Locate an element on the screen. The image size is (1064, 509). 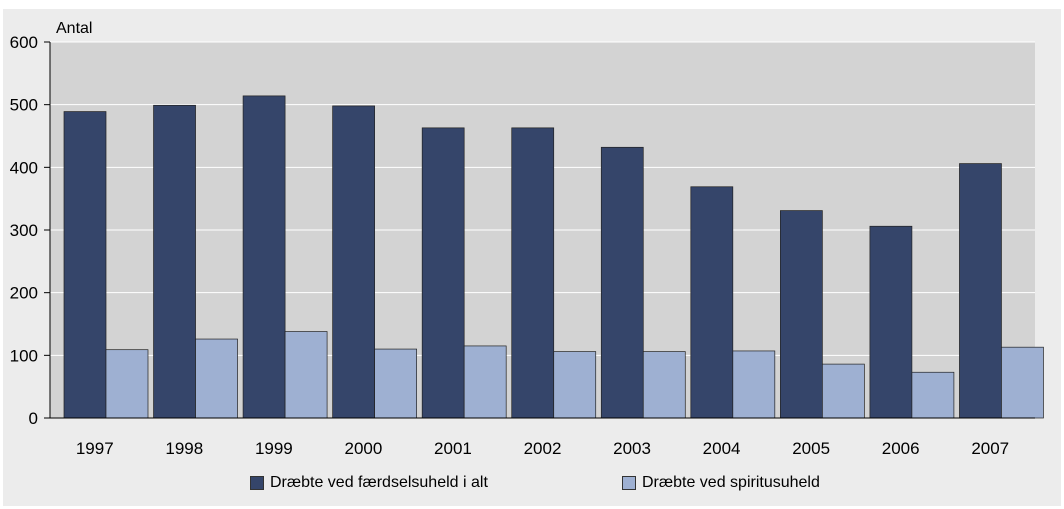
x-tick-label: 2007 is located at coordinates (990, 448).